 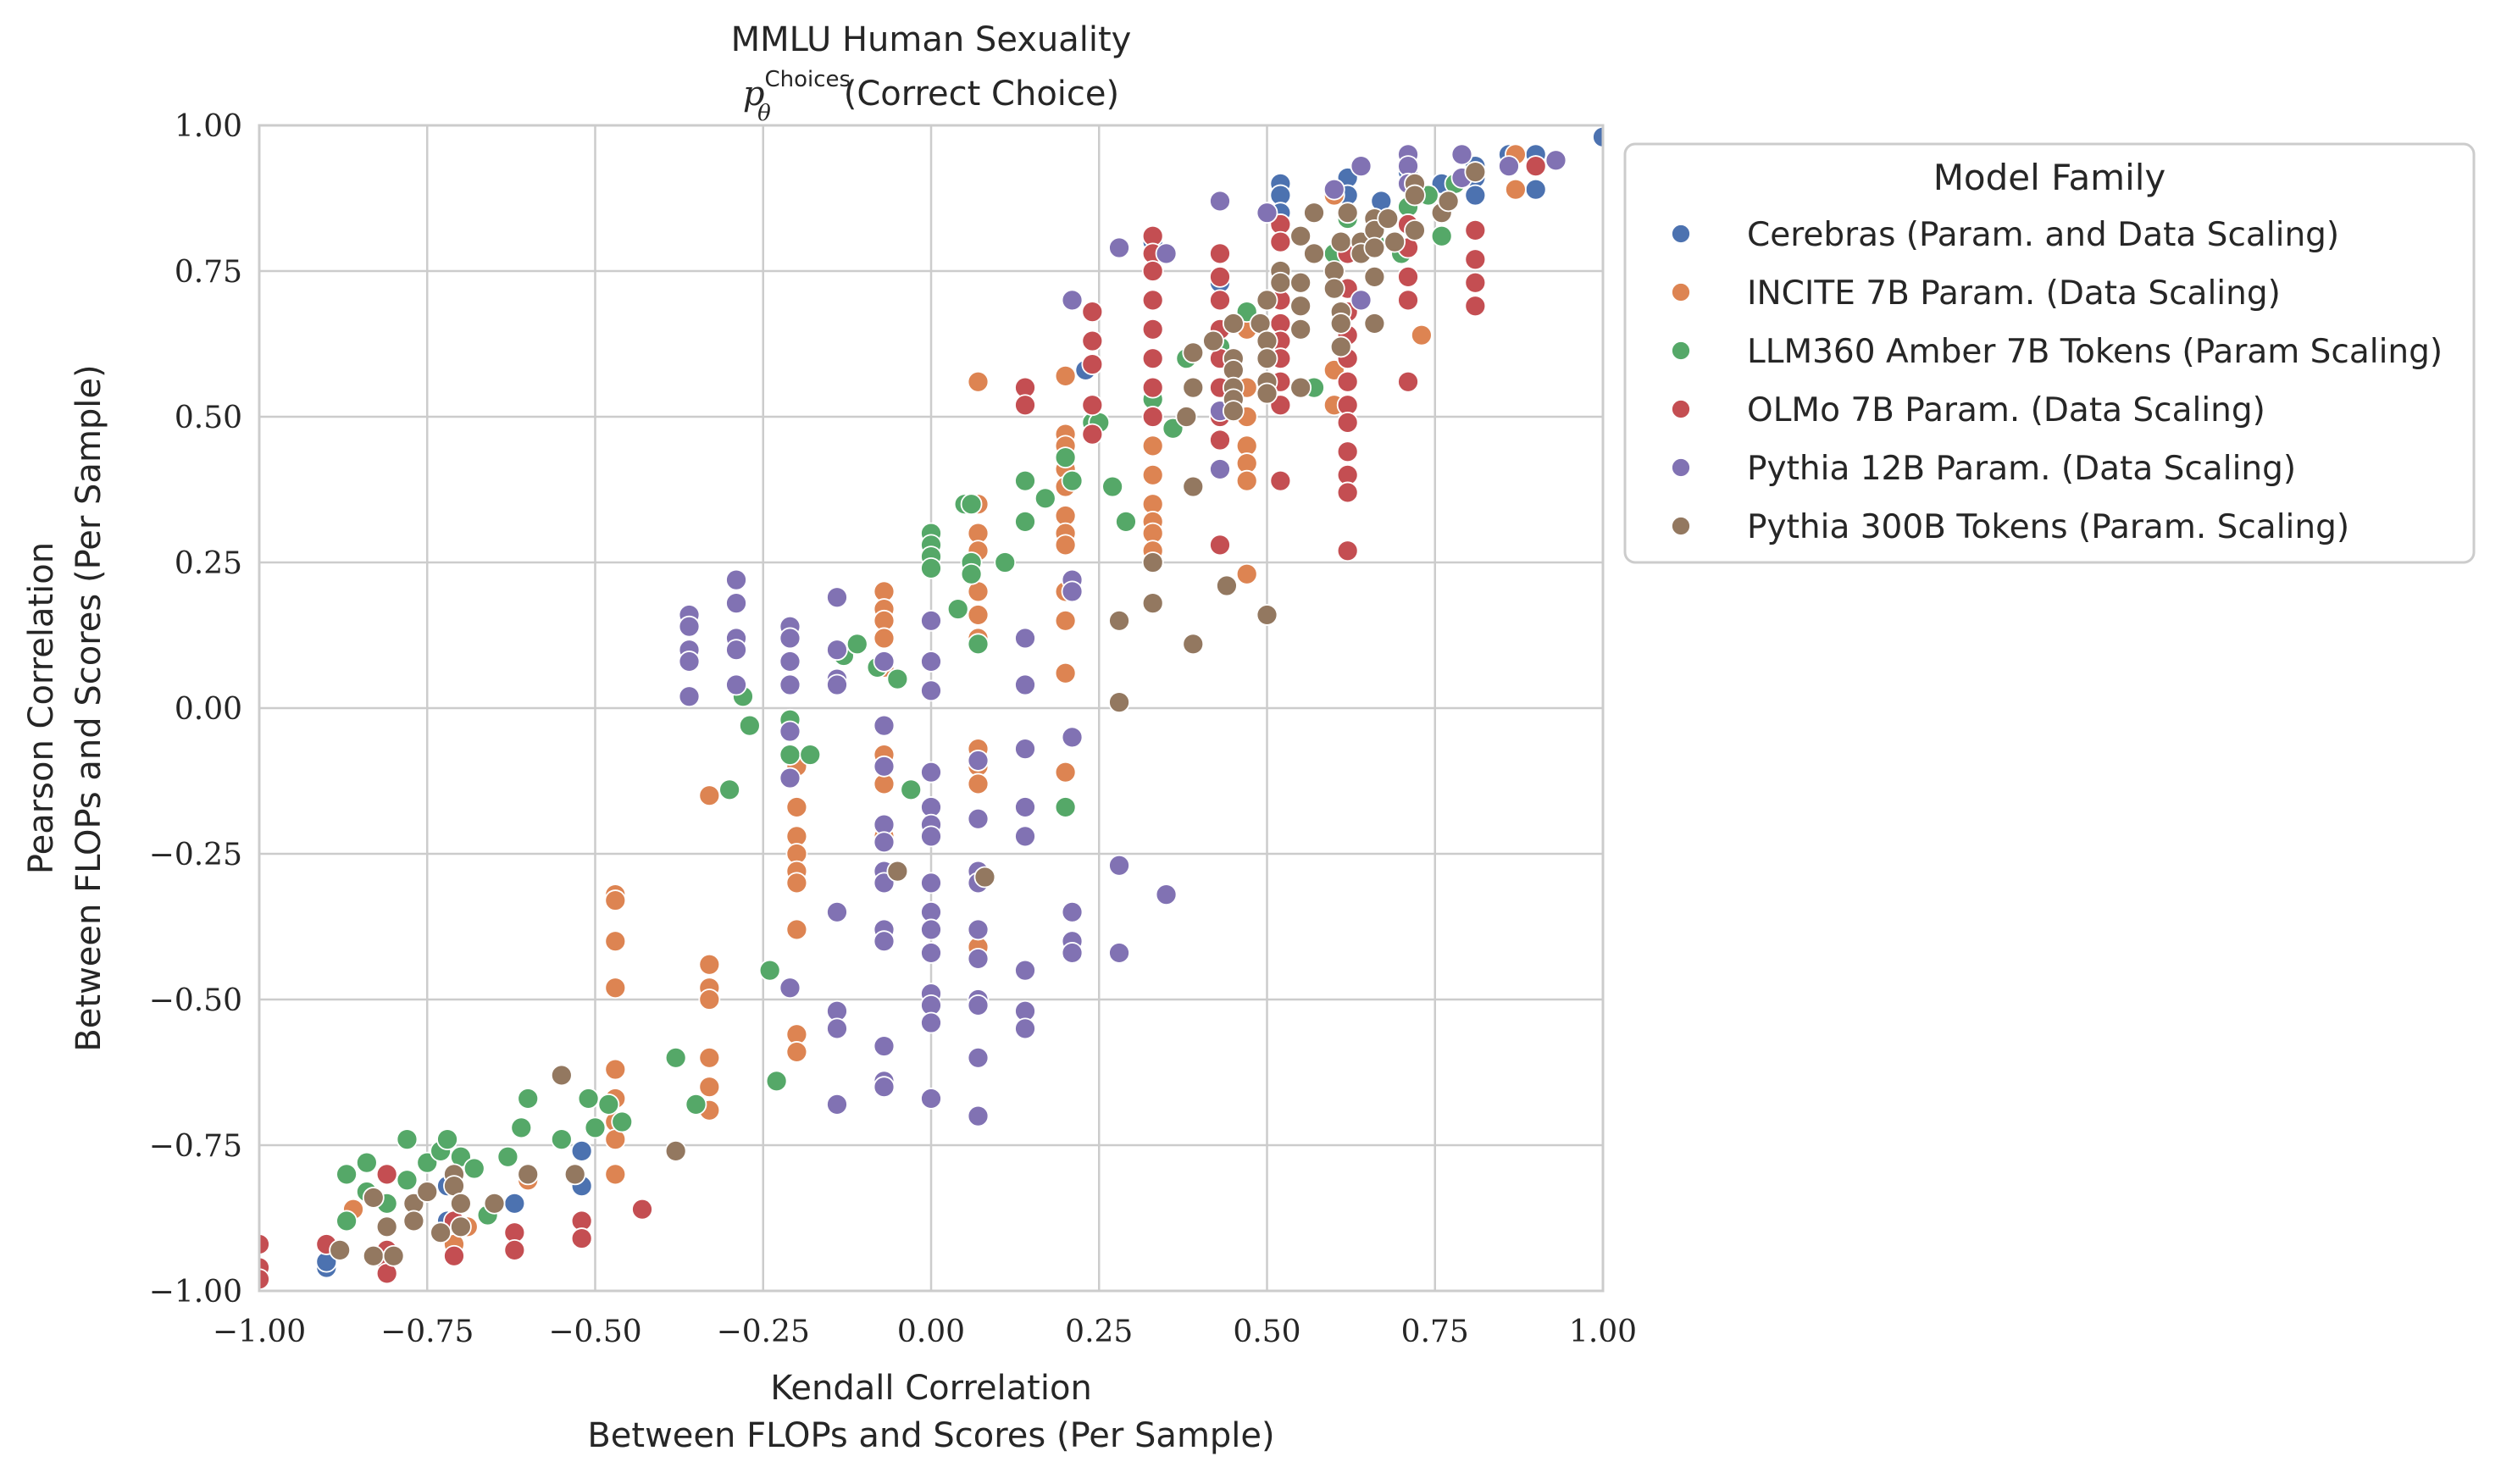 What do you see at coordinates (208, 709) in the screenshot?
I see `y-tick-label: 0.00` at bounding box center [208, 709].